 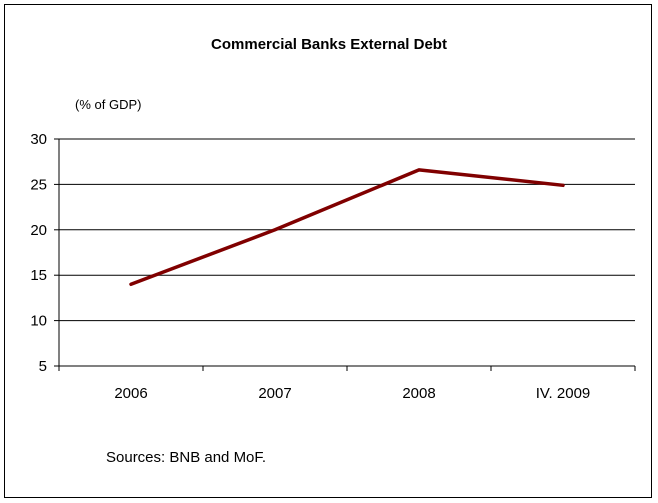 What do you see at coordinates (274, 393) in the screenshot?
I see `x-tick-label: 2007` at bounding box center [274, 393].